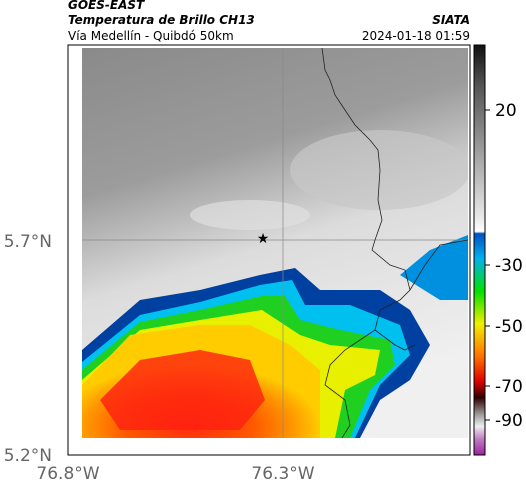 The height and width of the screenshot is (491, 526). Describe the element at coordinates (161, 20) in the screenshot. I see `title: Temperatura de Brillo CH13` at that location.